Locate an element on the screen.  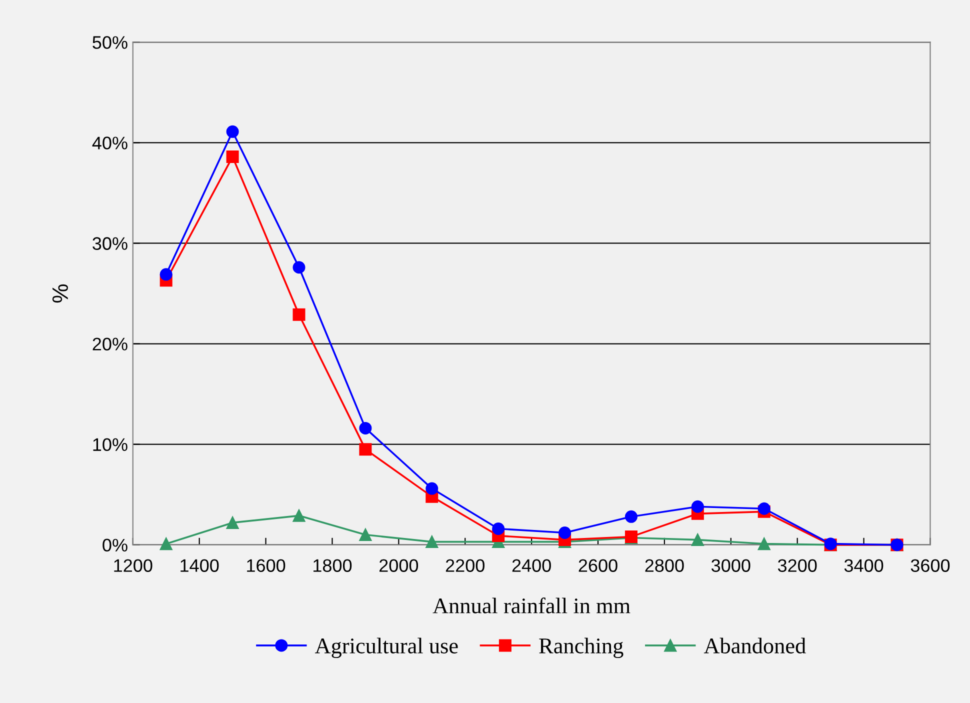
x-tick-label: 1600 is located at coordinates (266, 565).